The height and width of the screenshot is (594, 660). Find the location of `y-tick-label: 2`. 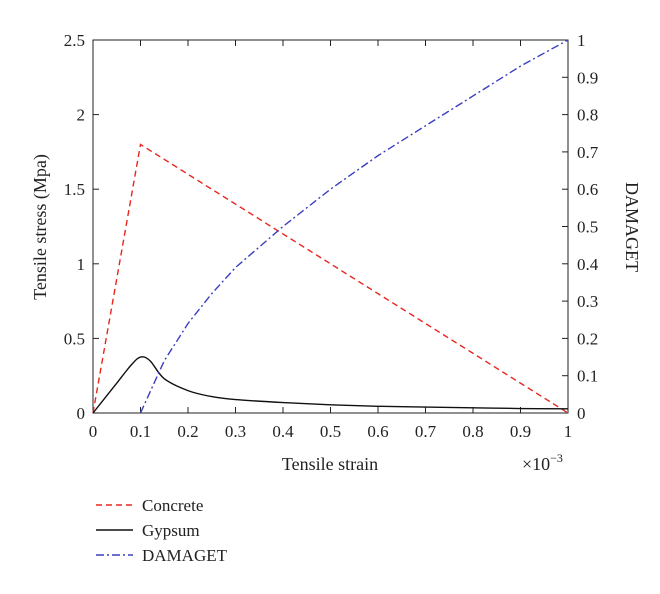

y-tick-label: 2 is located at coordinates (81, 115).